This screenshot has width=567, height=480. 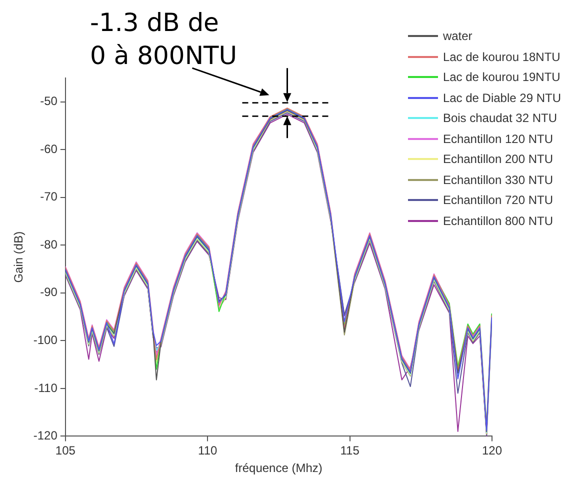 I want to click on x-axis-title: fréquence (Mhz), so click(x=278, y=468).